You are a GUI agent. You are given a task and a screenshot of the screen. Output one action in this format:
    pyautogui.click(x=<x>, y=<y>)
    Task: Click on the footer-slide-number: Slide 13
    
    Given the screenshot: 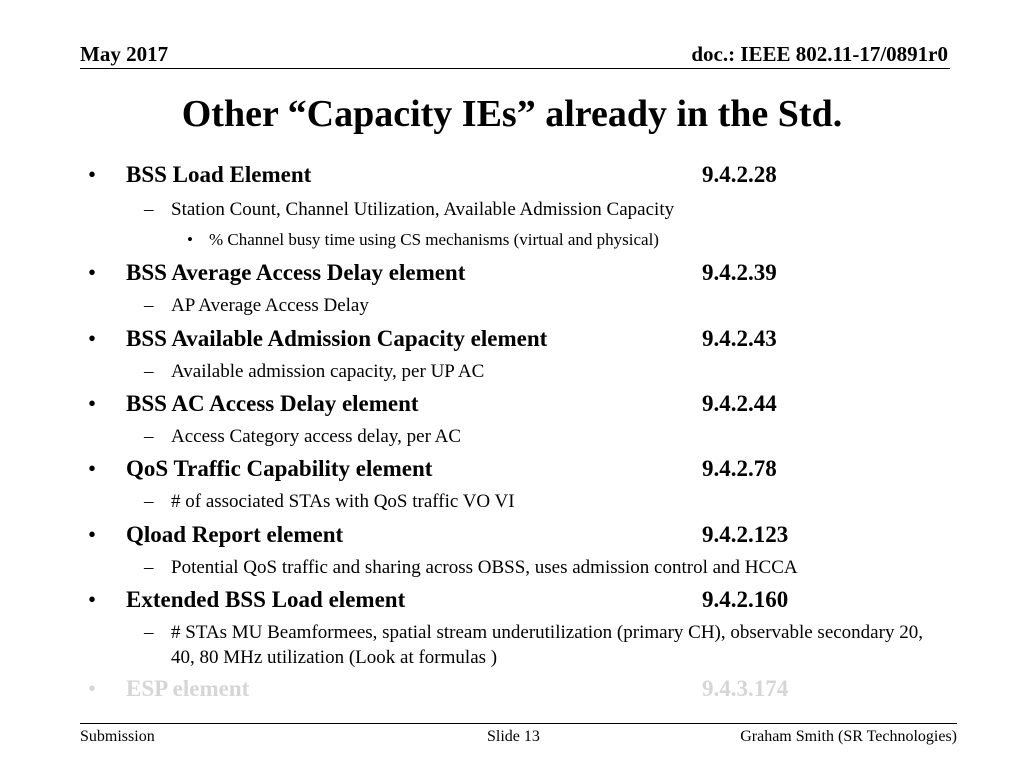 What is the action you would take?
    pyautogui.click(x=513, y=736)
    